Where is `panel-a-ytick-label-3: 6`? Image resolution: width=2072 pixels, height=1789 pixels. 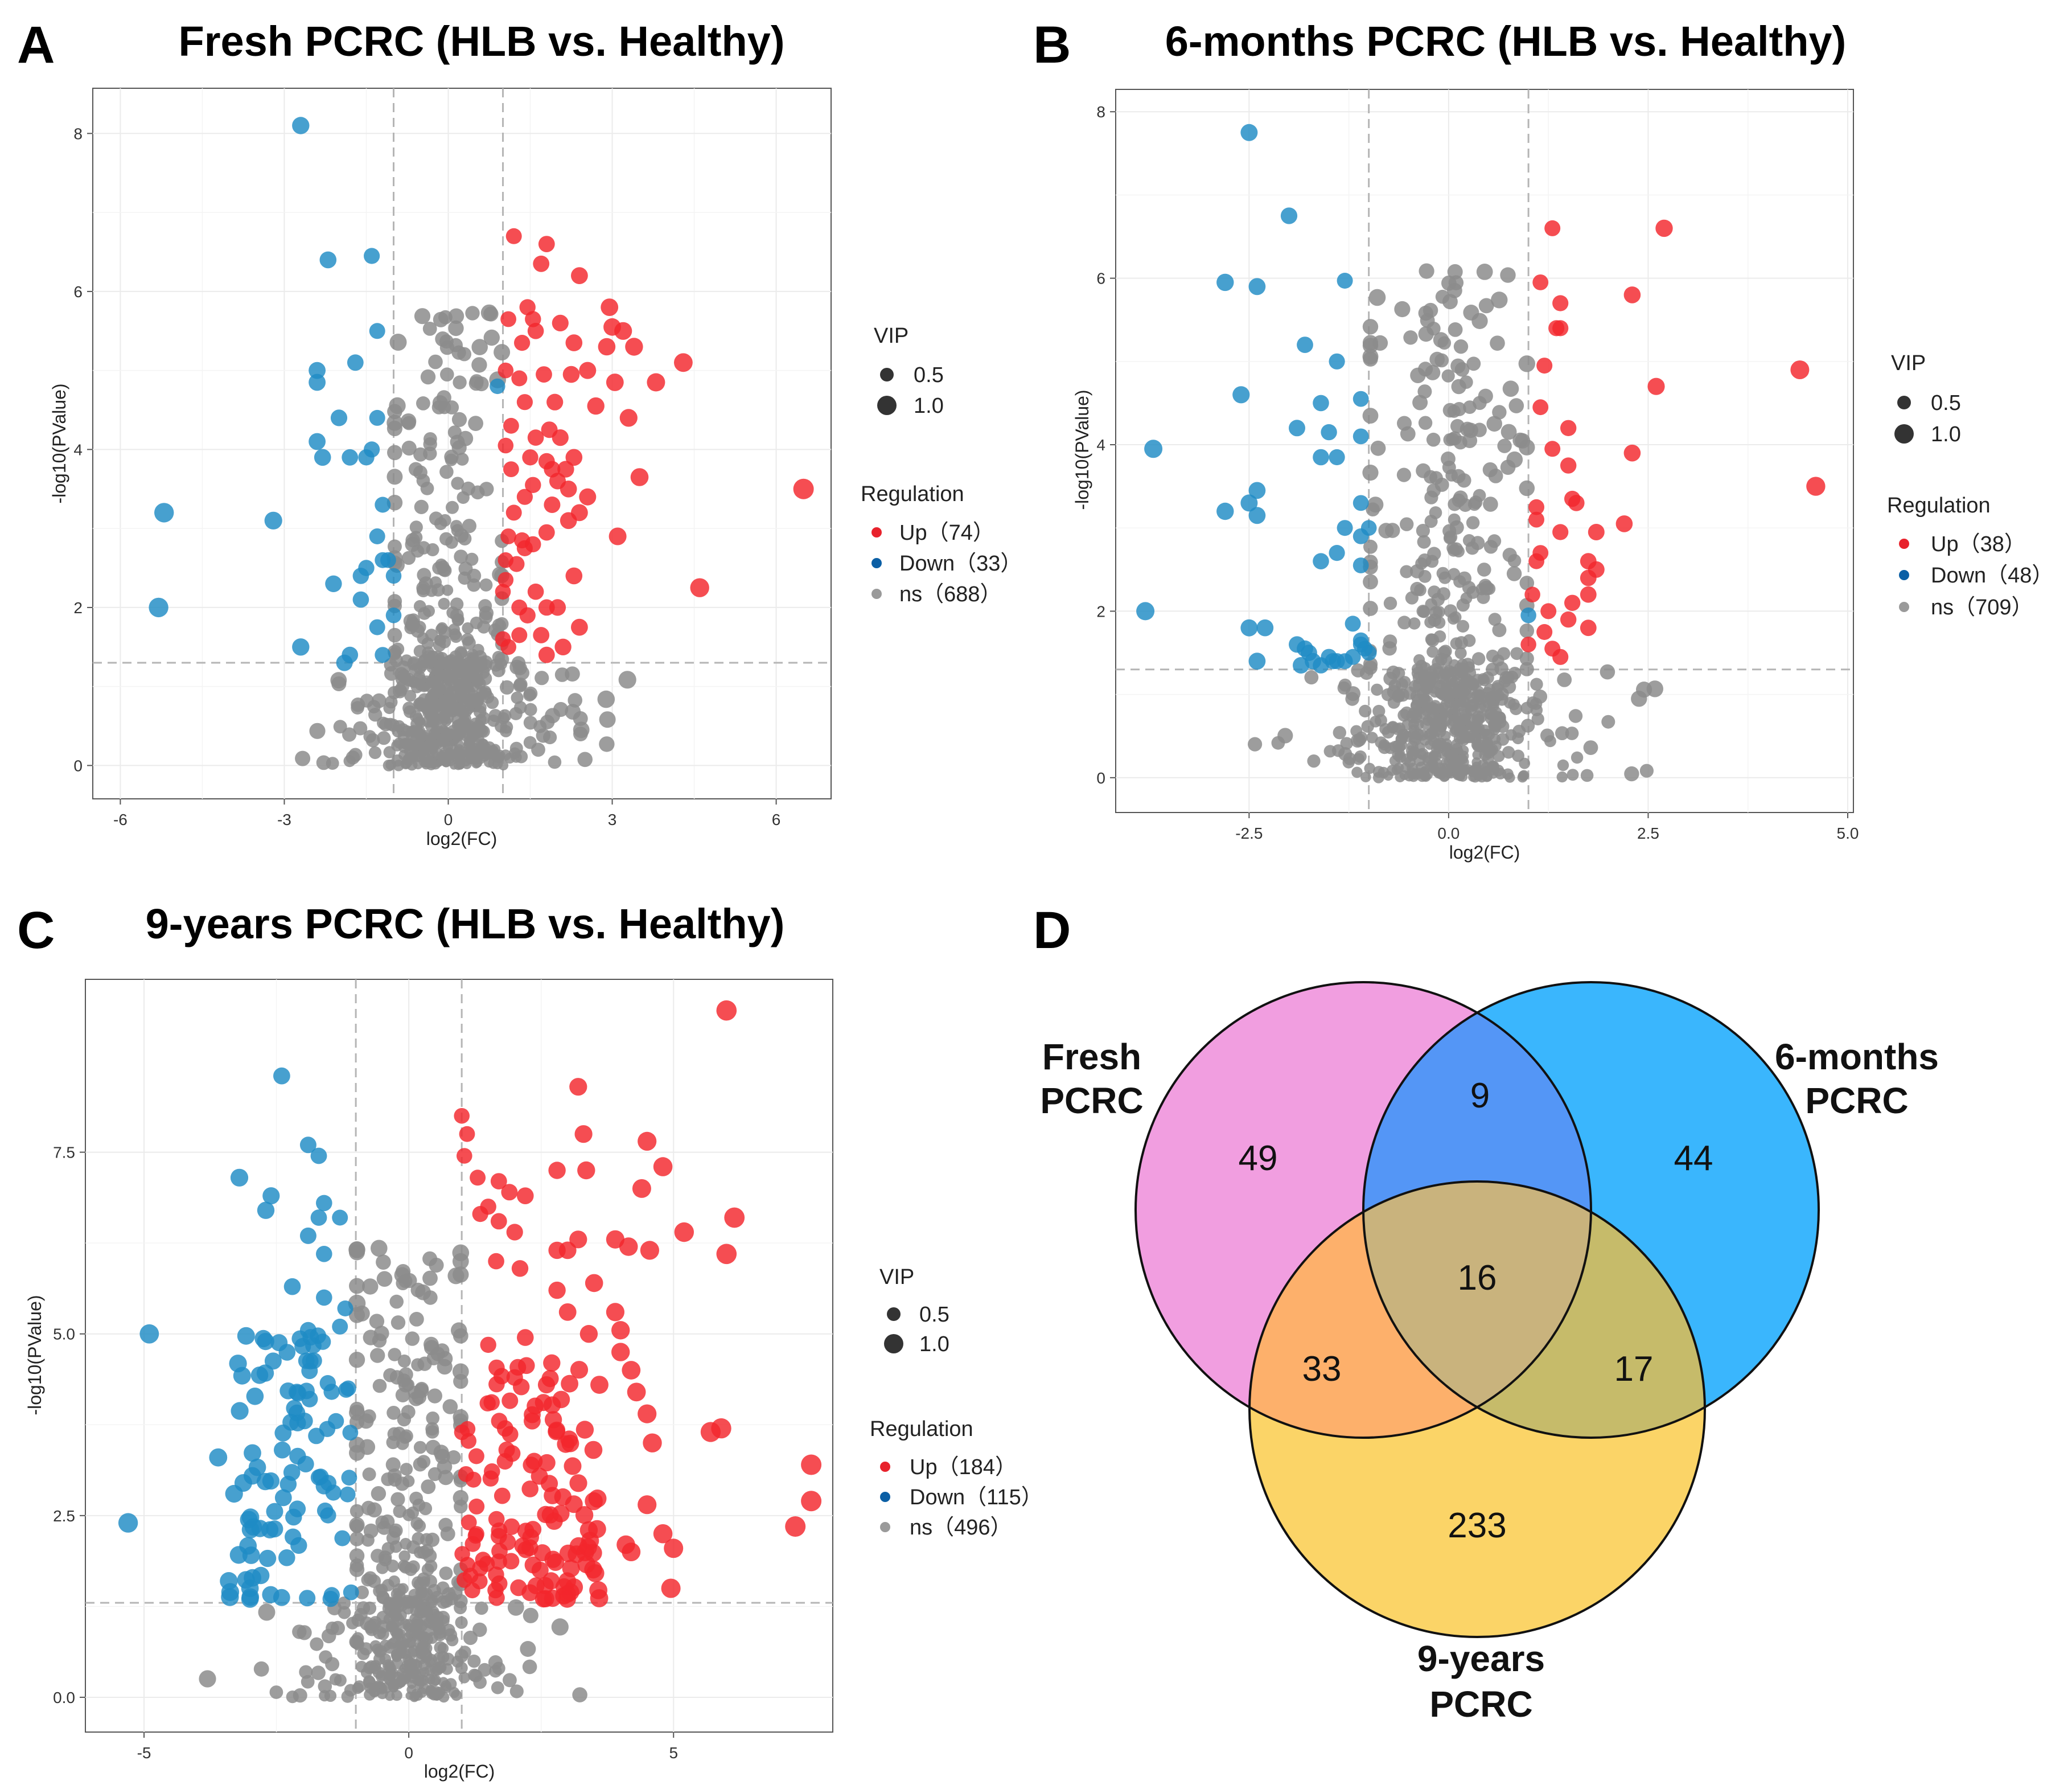 panel-a-ytick-label-3: 6 is located at coordinates (78, 292).